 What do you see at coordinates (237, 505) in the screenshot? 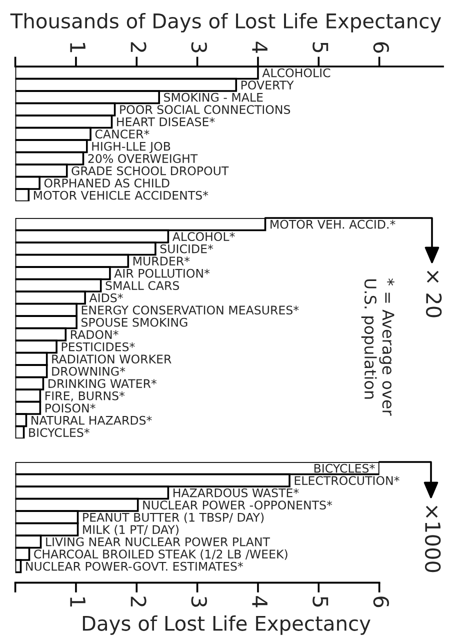
I see `category-label: NUCLEAR POWER -OPPONENTS*` at bounding box center [237, 505].